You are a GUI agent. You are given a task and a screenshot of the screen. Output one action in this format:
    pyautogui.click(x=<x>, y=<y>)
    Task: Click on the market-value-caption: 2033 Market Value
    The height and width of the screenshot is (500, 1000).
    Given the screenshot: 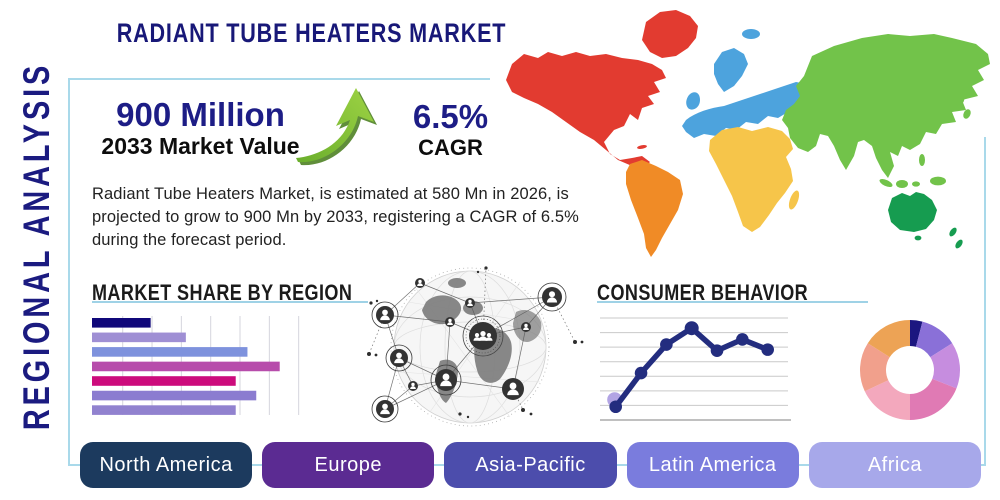 What is the action you would take?
    pyautogui.click(x=200, y=146)
    